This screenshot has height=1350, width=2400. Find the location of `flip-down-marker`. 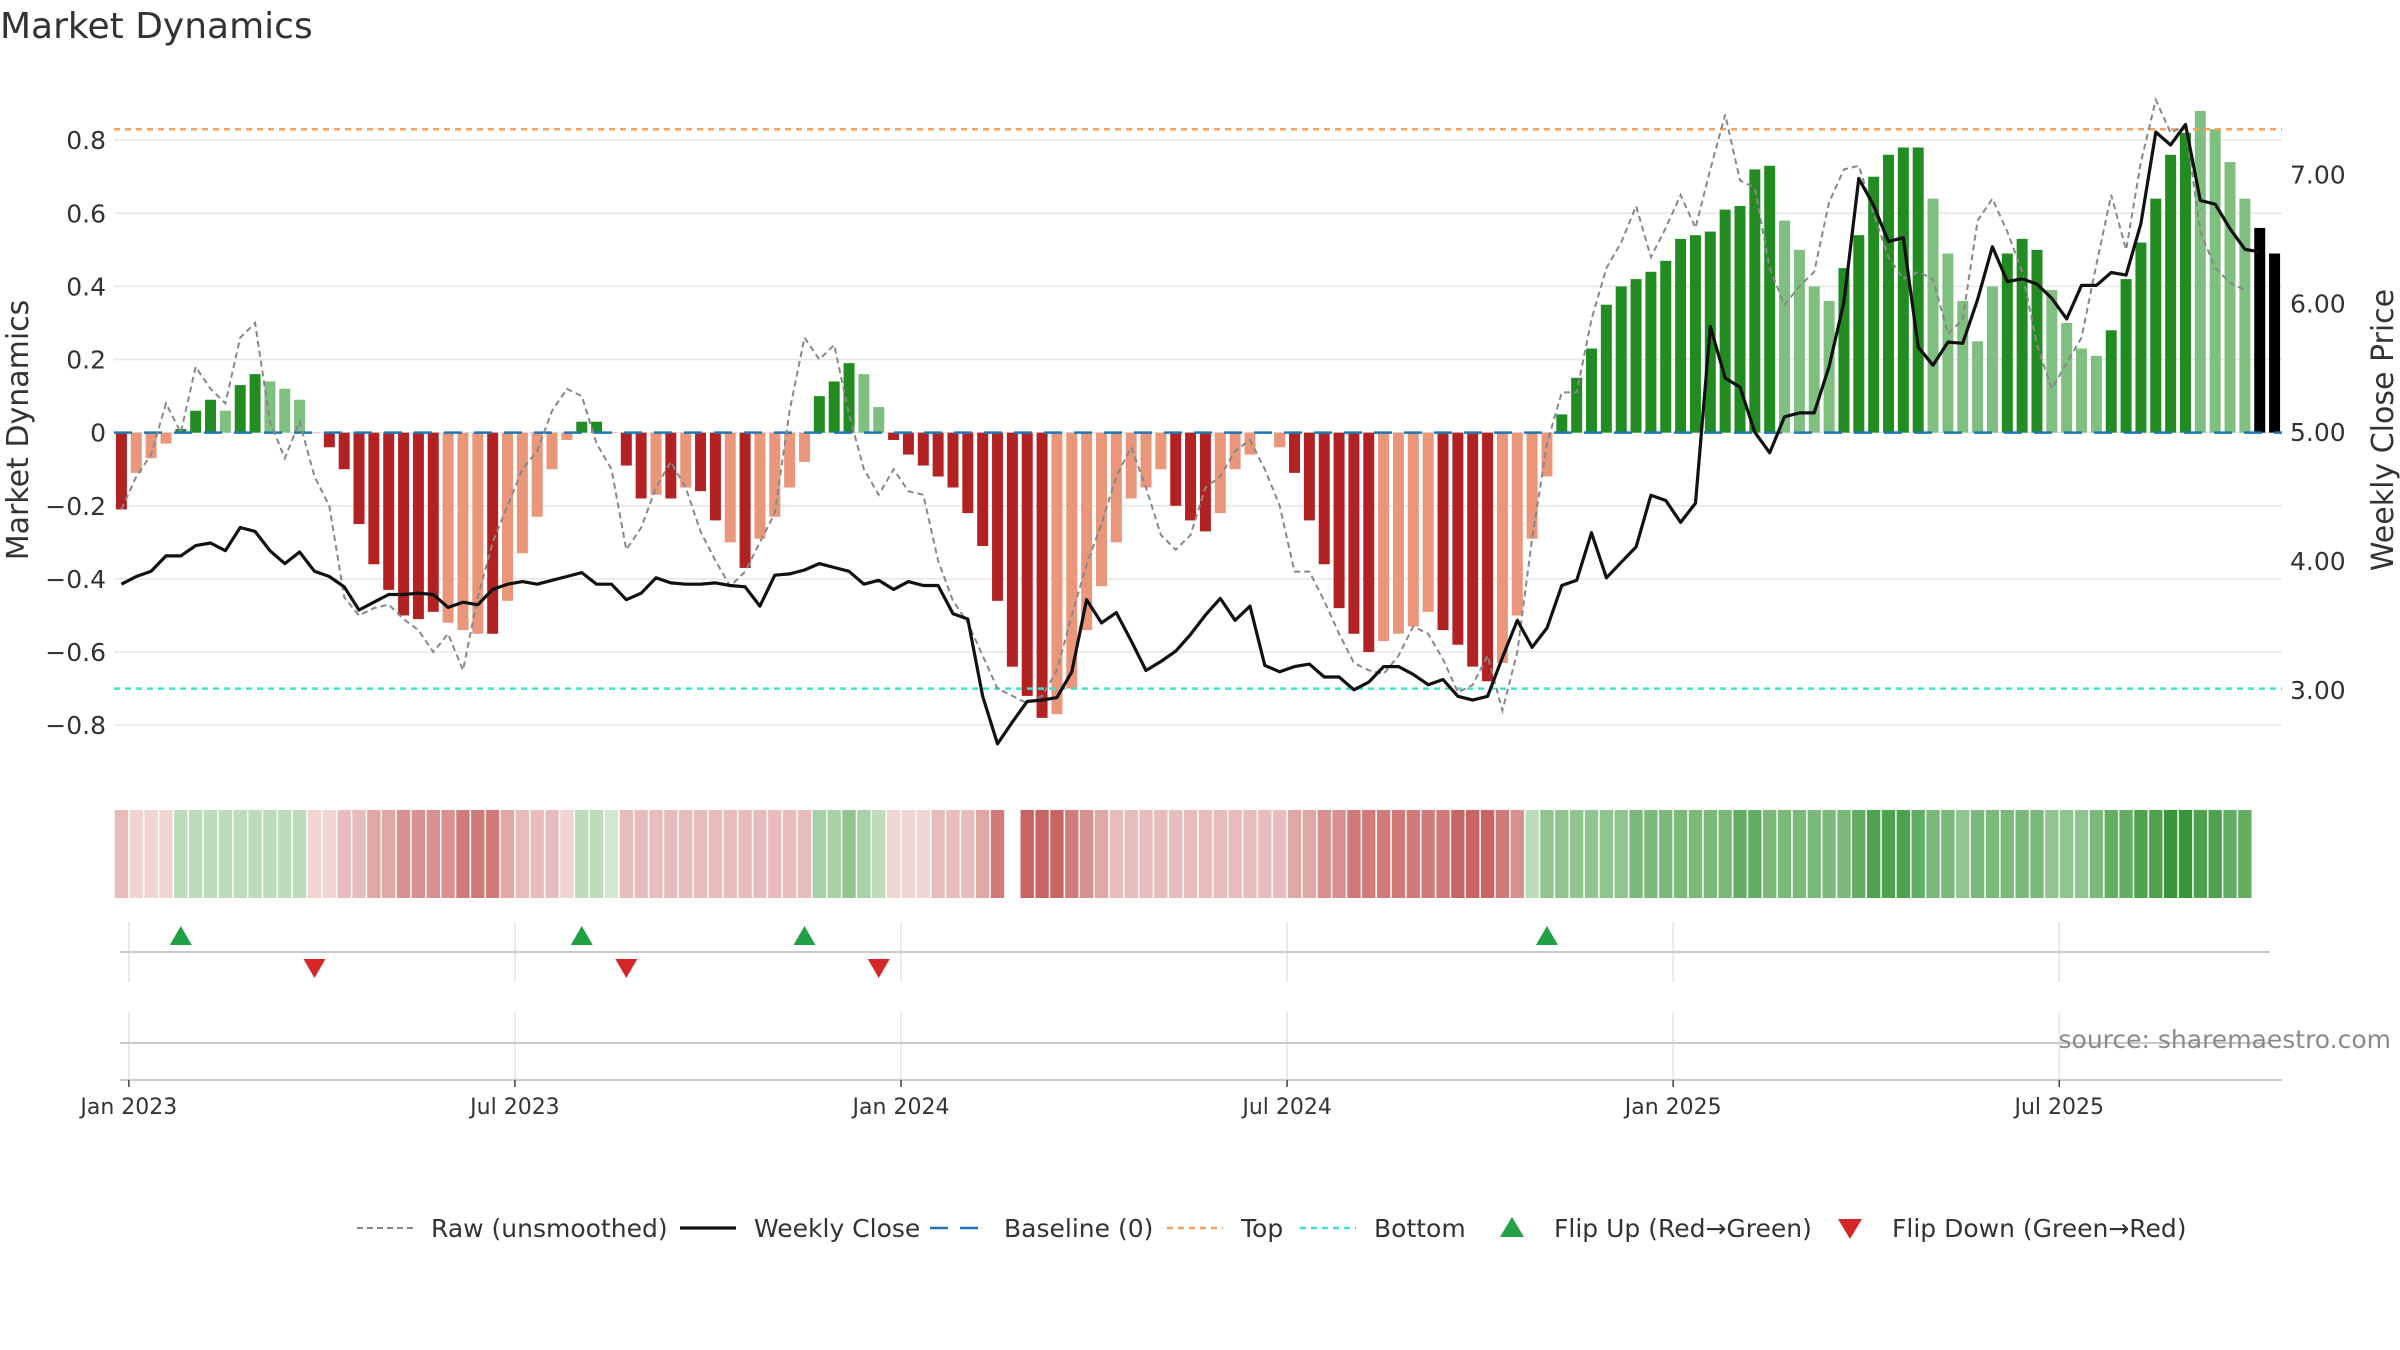

flip-down-marker is located at coordinates (314, 968).